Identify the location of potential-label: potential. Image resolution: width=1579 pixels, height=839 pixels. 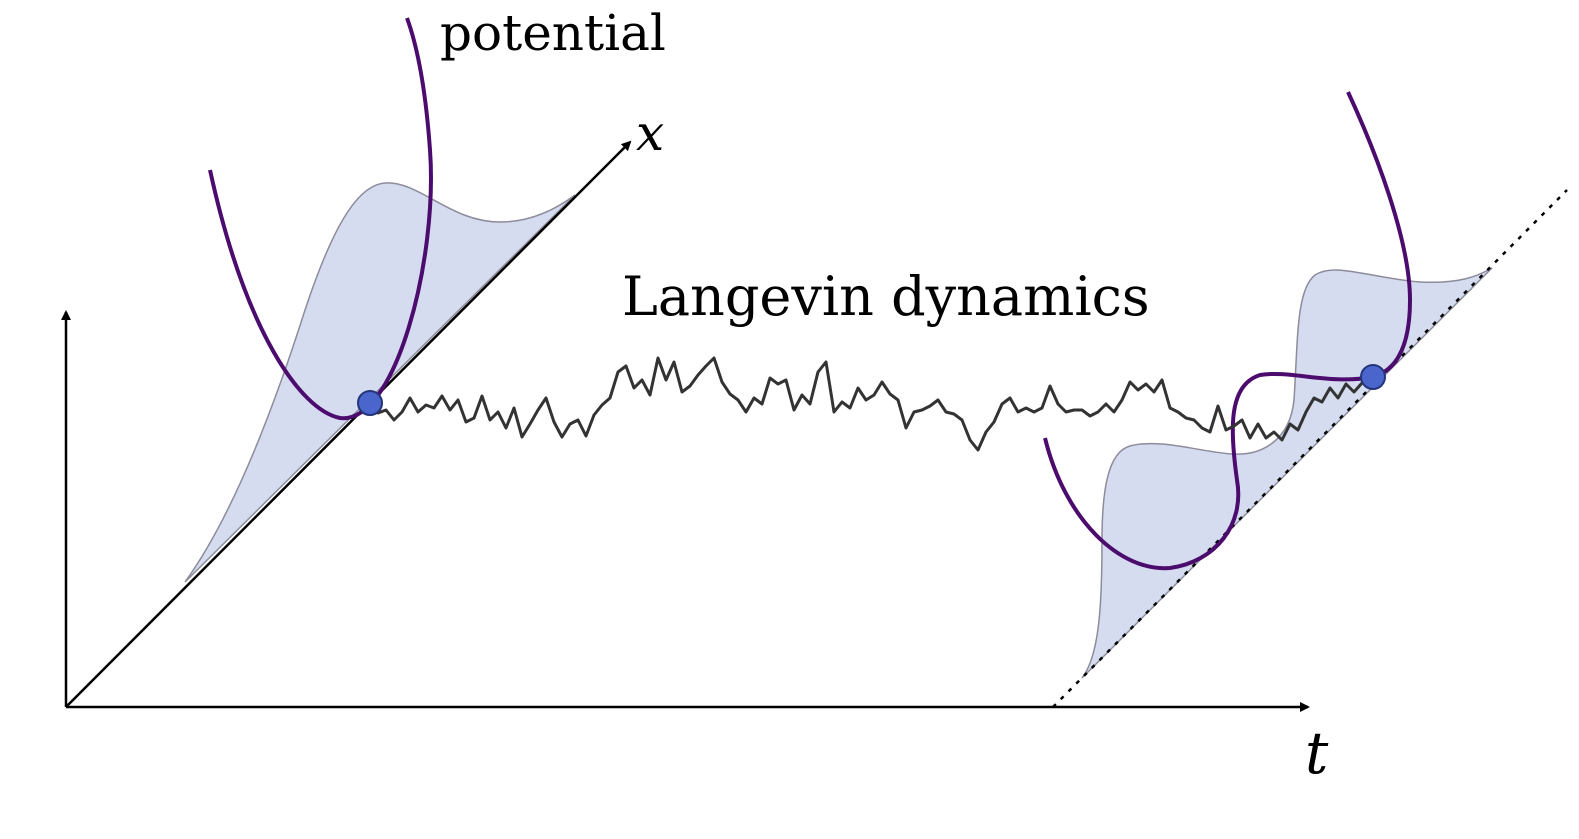
(553, 33).